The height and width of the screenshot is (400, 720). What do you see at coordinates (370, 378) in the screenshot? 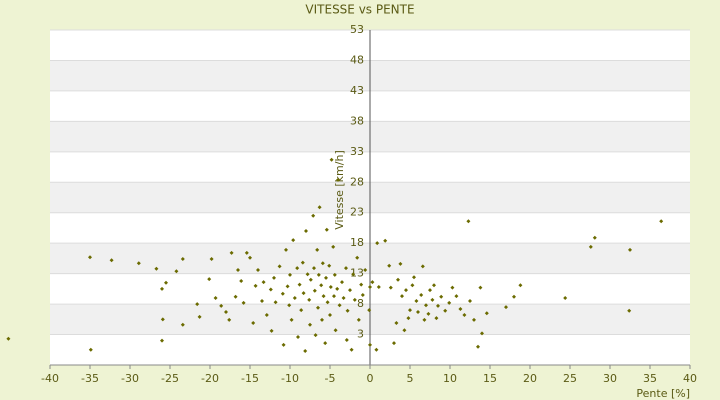
I see `x-tick-label: 0` at bounding box center [370, 378].